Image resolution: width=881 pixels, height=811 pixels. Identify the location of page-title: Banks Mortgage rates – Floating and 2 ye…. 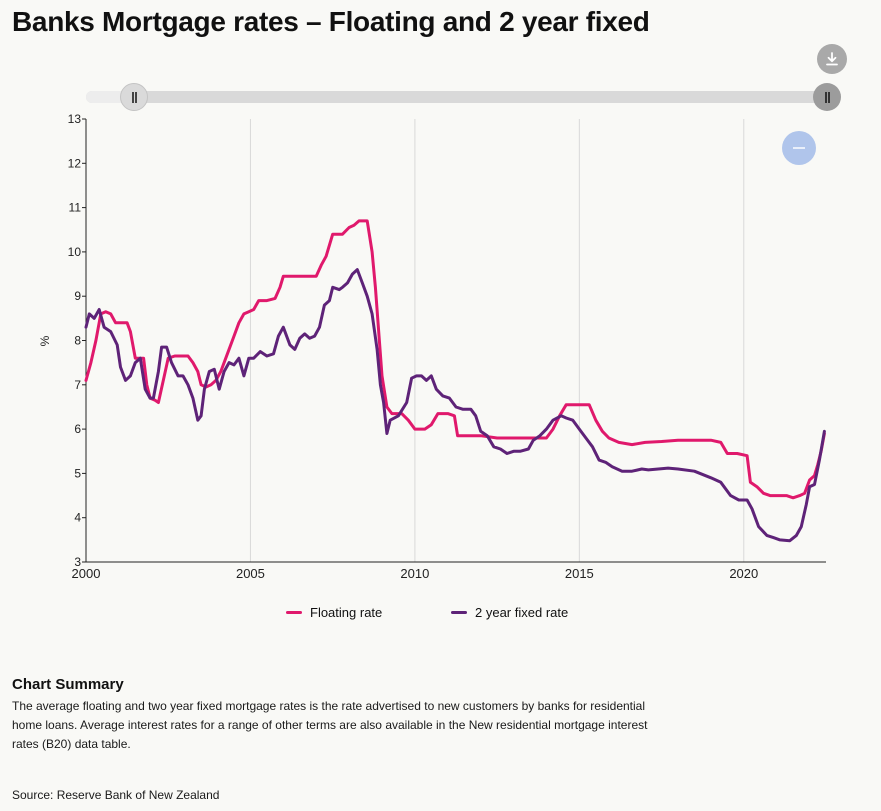
(331, 21).